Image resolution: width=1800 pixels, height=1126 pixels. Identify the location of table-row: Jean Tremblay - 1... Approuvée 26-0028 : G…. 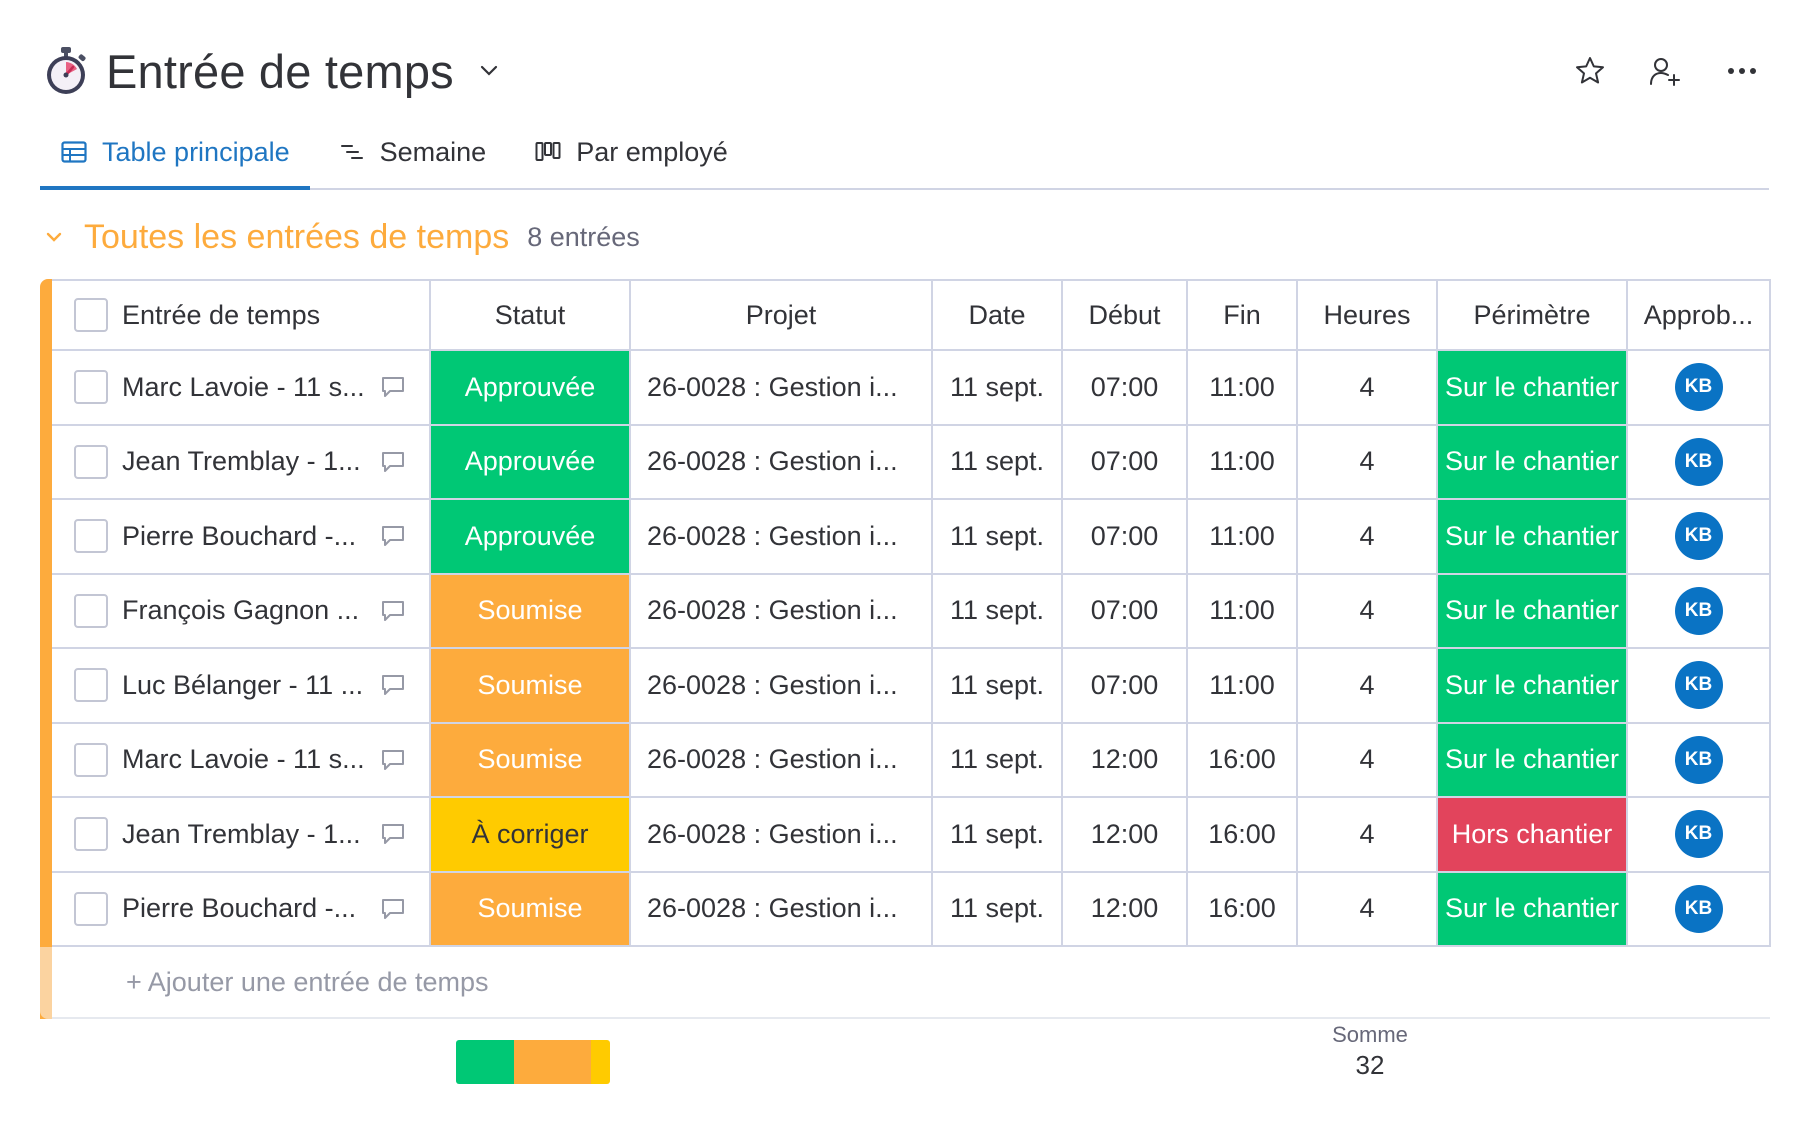
(911, 461).